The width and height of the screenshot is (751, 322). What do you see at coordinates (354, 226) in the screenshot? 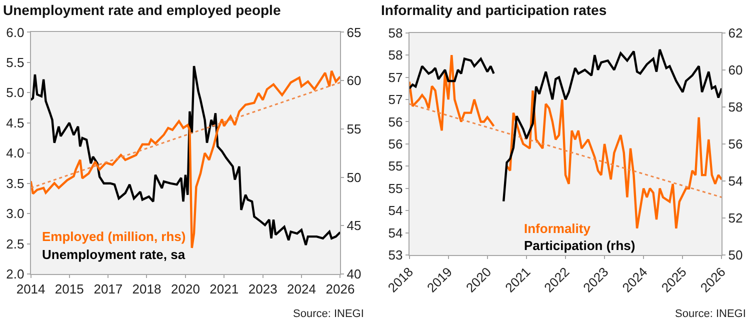
I see `y2-tick-label: 45` at bounding box center [354, 226].